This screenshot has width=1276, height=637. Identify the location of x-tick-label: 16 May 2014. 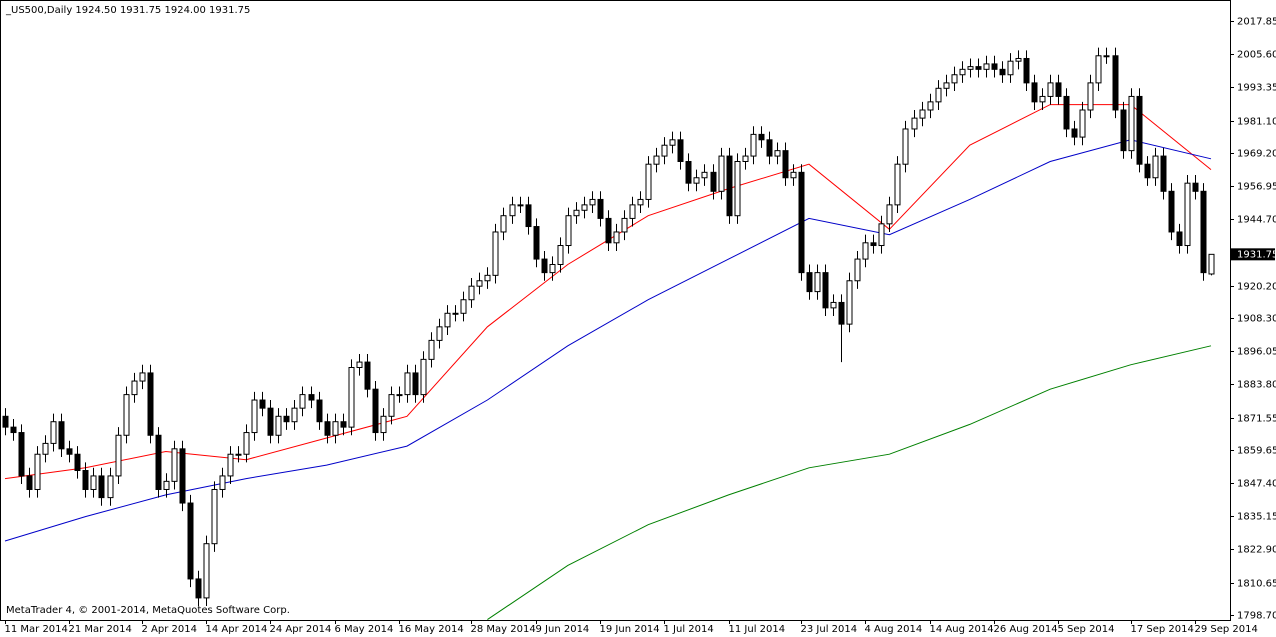
(431, 629).